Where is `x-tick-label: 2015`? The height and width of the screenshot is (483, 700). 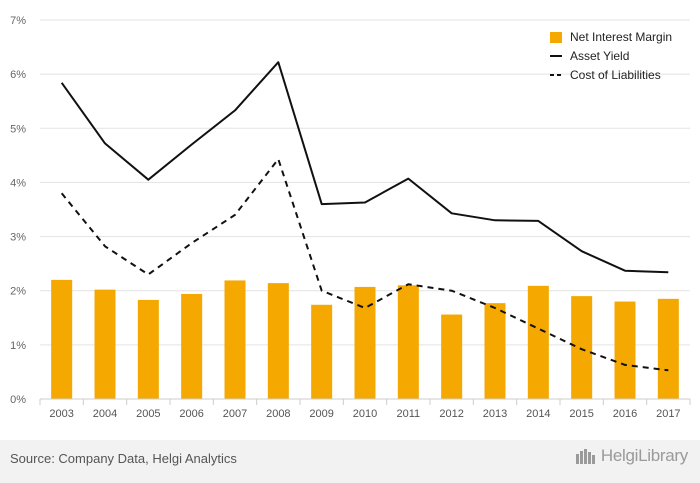 x-tick-label: 2015 is located at coordinates (581, 414).